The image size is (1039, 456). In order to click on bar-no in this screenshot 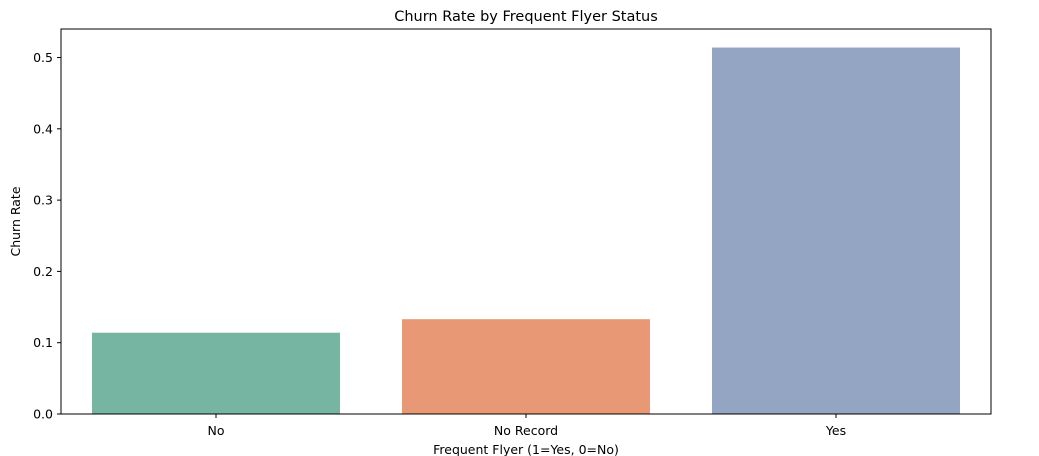, I will do `click(216, 373)`.